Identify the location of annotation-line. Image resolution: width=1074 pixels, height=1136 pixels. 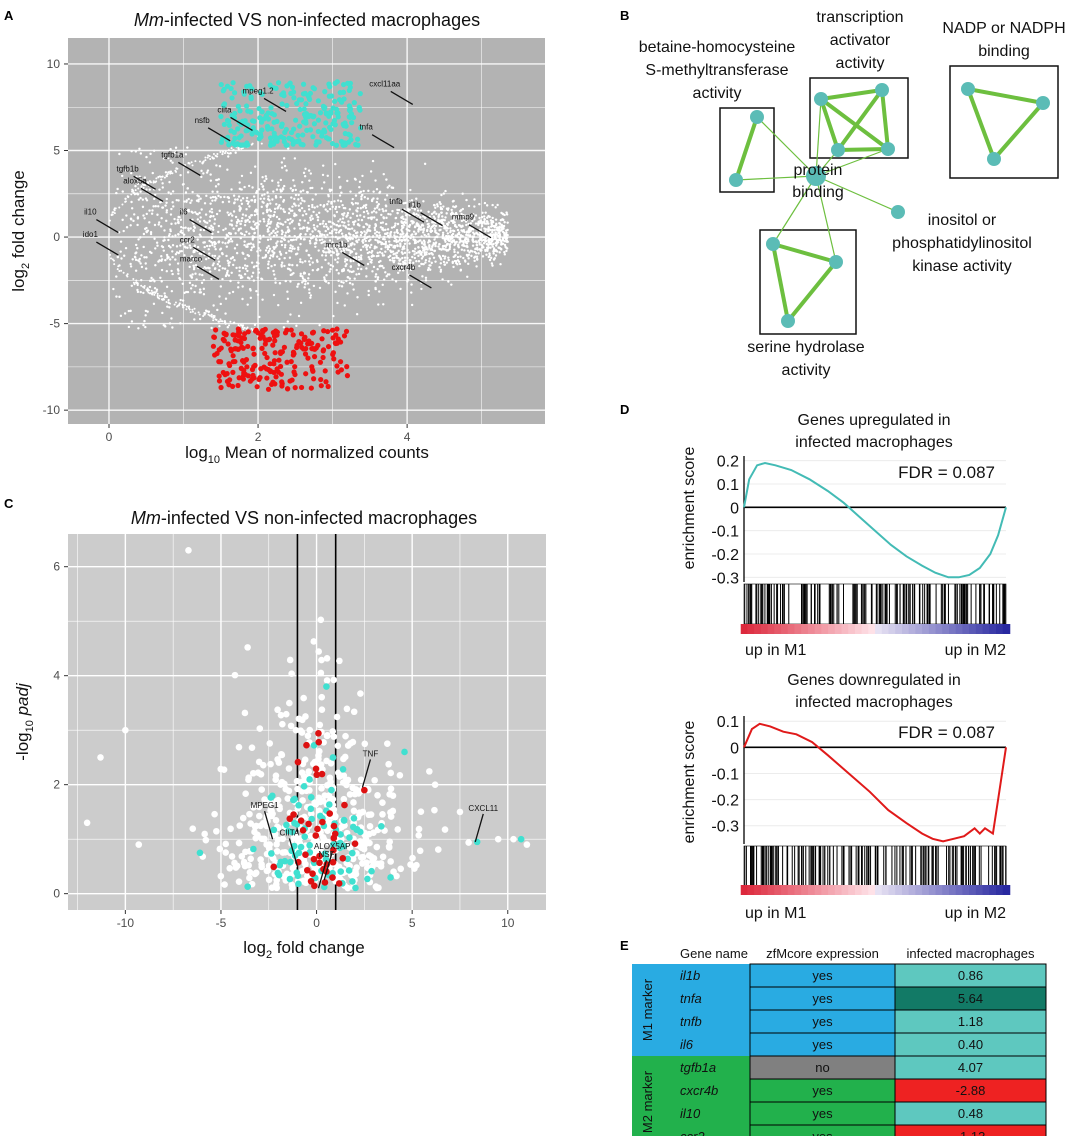
(107, 226).